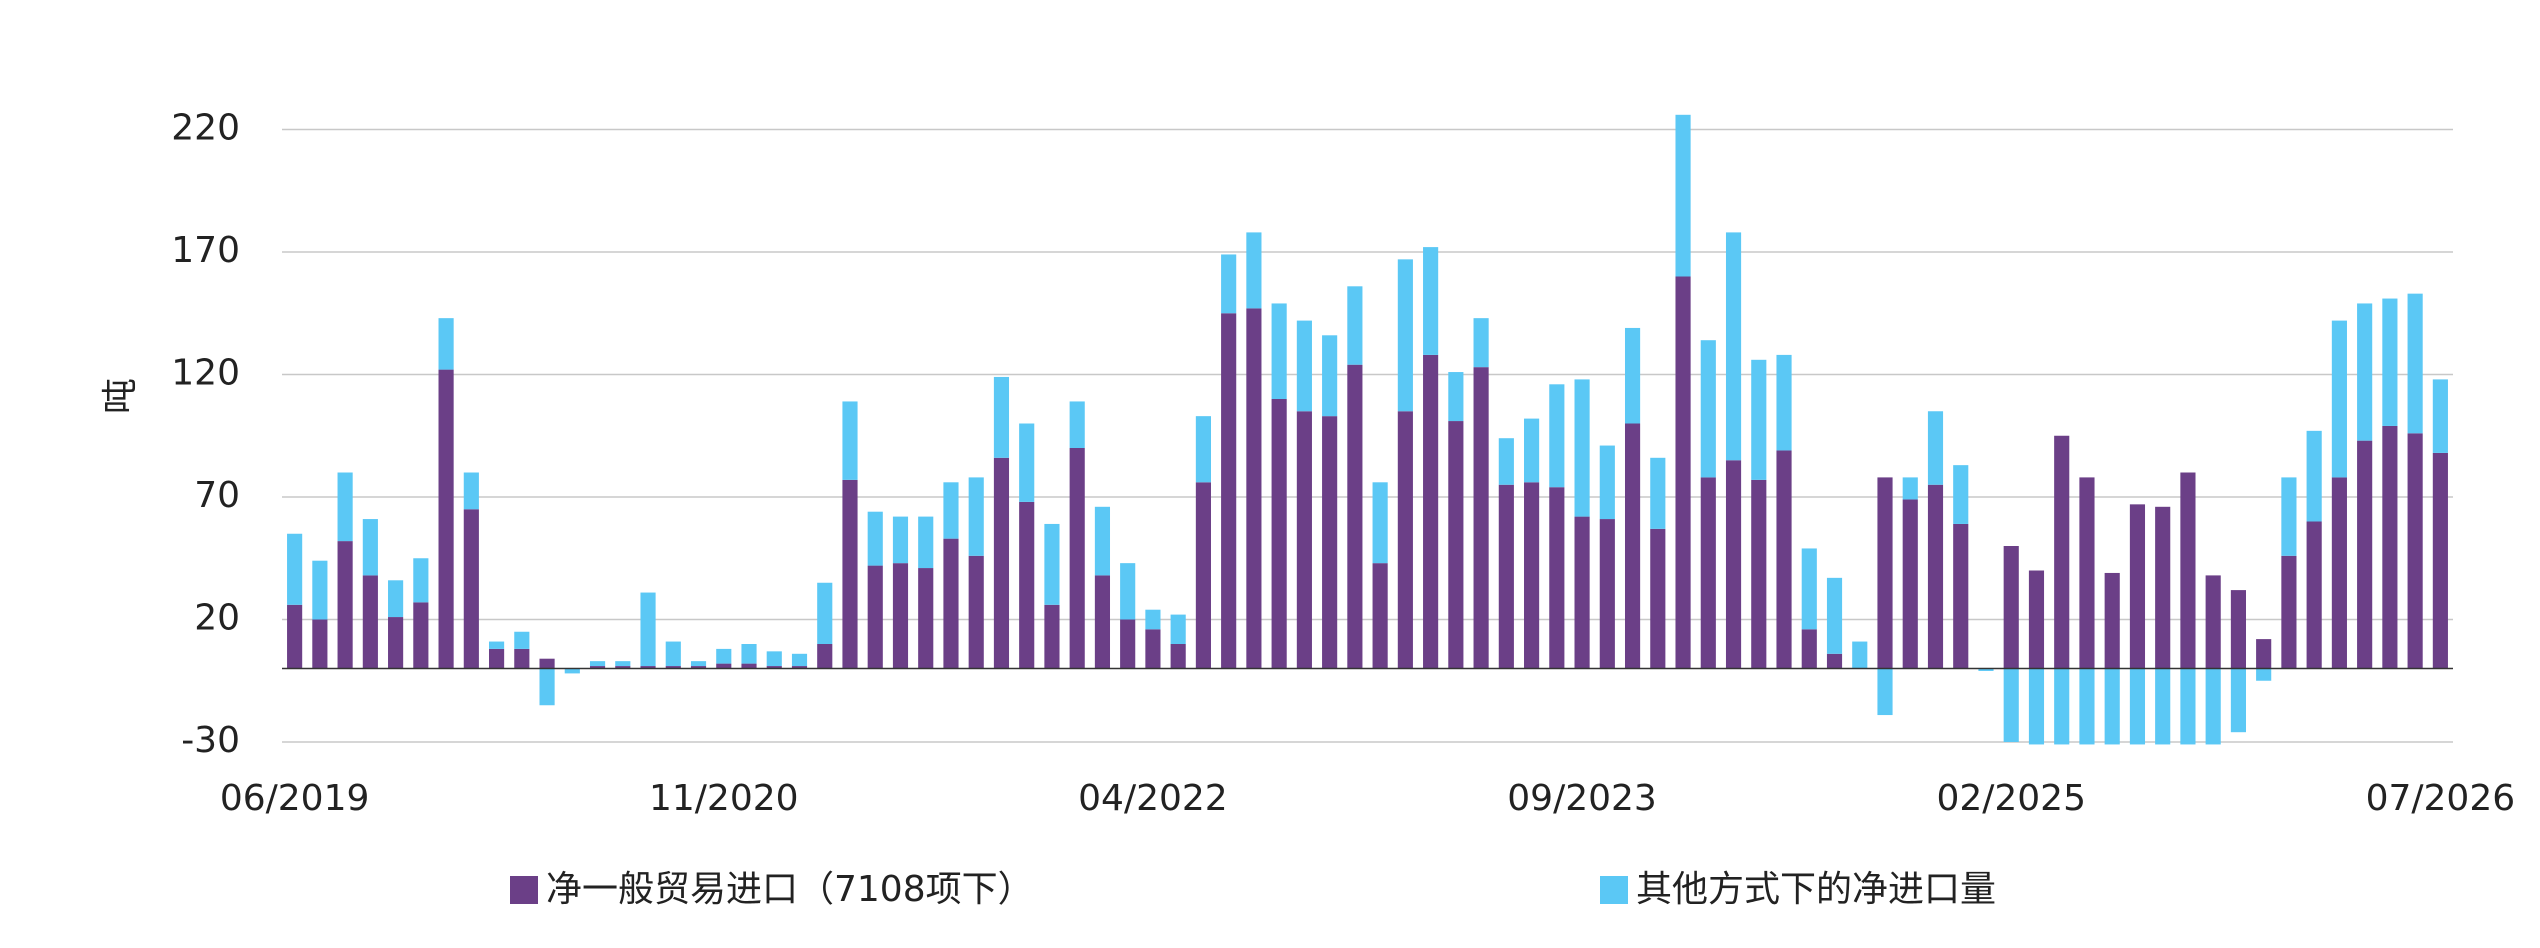  What do you see at coordinates (295, 798) in the screenshot?
I see `x-tick-label: 06/2019` at bounding box center [295, 798].